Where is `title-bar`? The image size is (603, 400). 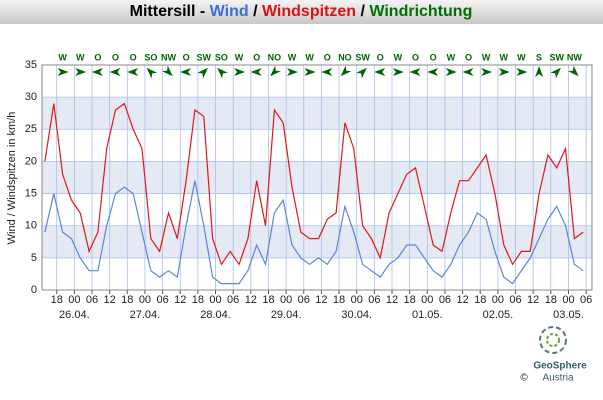
title-bar is located at coordinates (301, 12).